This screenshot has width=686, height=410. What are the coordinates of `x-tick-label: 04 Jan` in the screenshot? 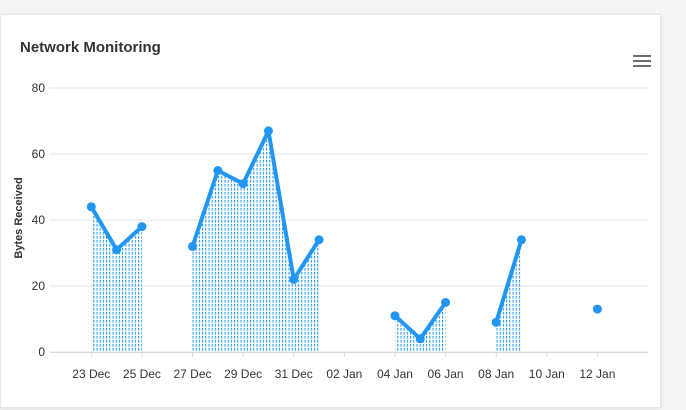 It's located at (395, 374).